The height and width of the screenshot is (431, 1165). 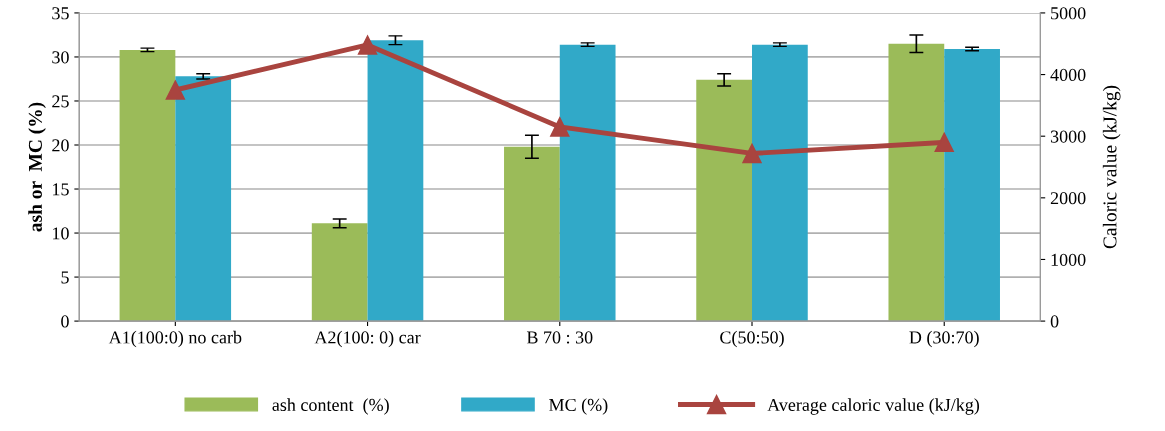 What do you see at coordinates (37, 167) in the screenshot?
I see `y-axis-title: ash or MC (%)` at bounding box center [37, 167].